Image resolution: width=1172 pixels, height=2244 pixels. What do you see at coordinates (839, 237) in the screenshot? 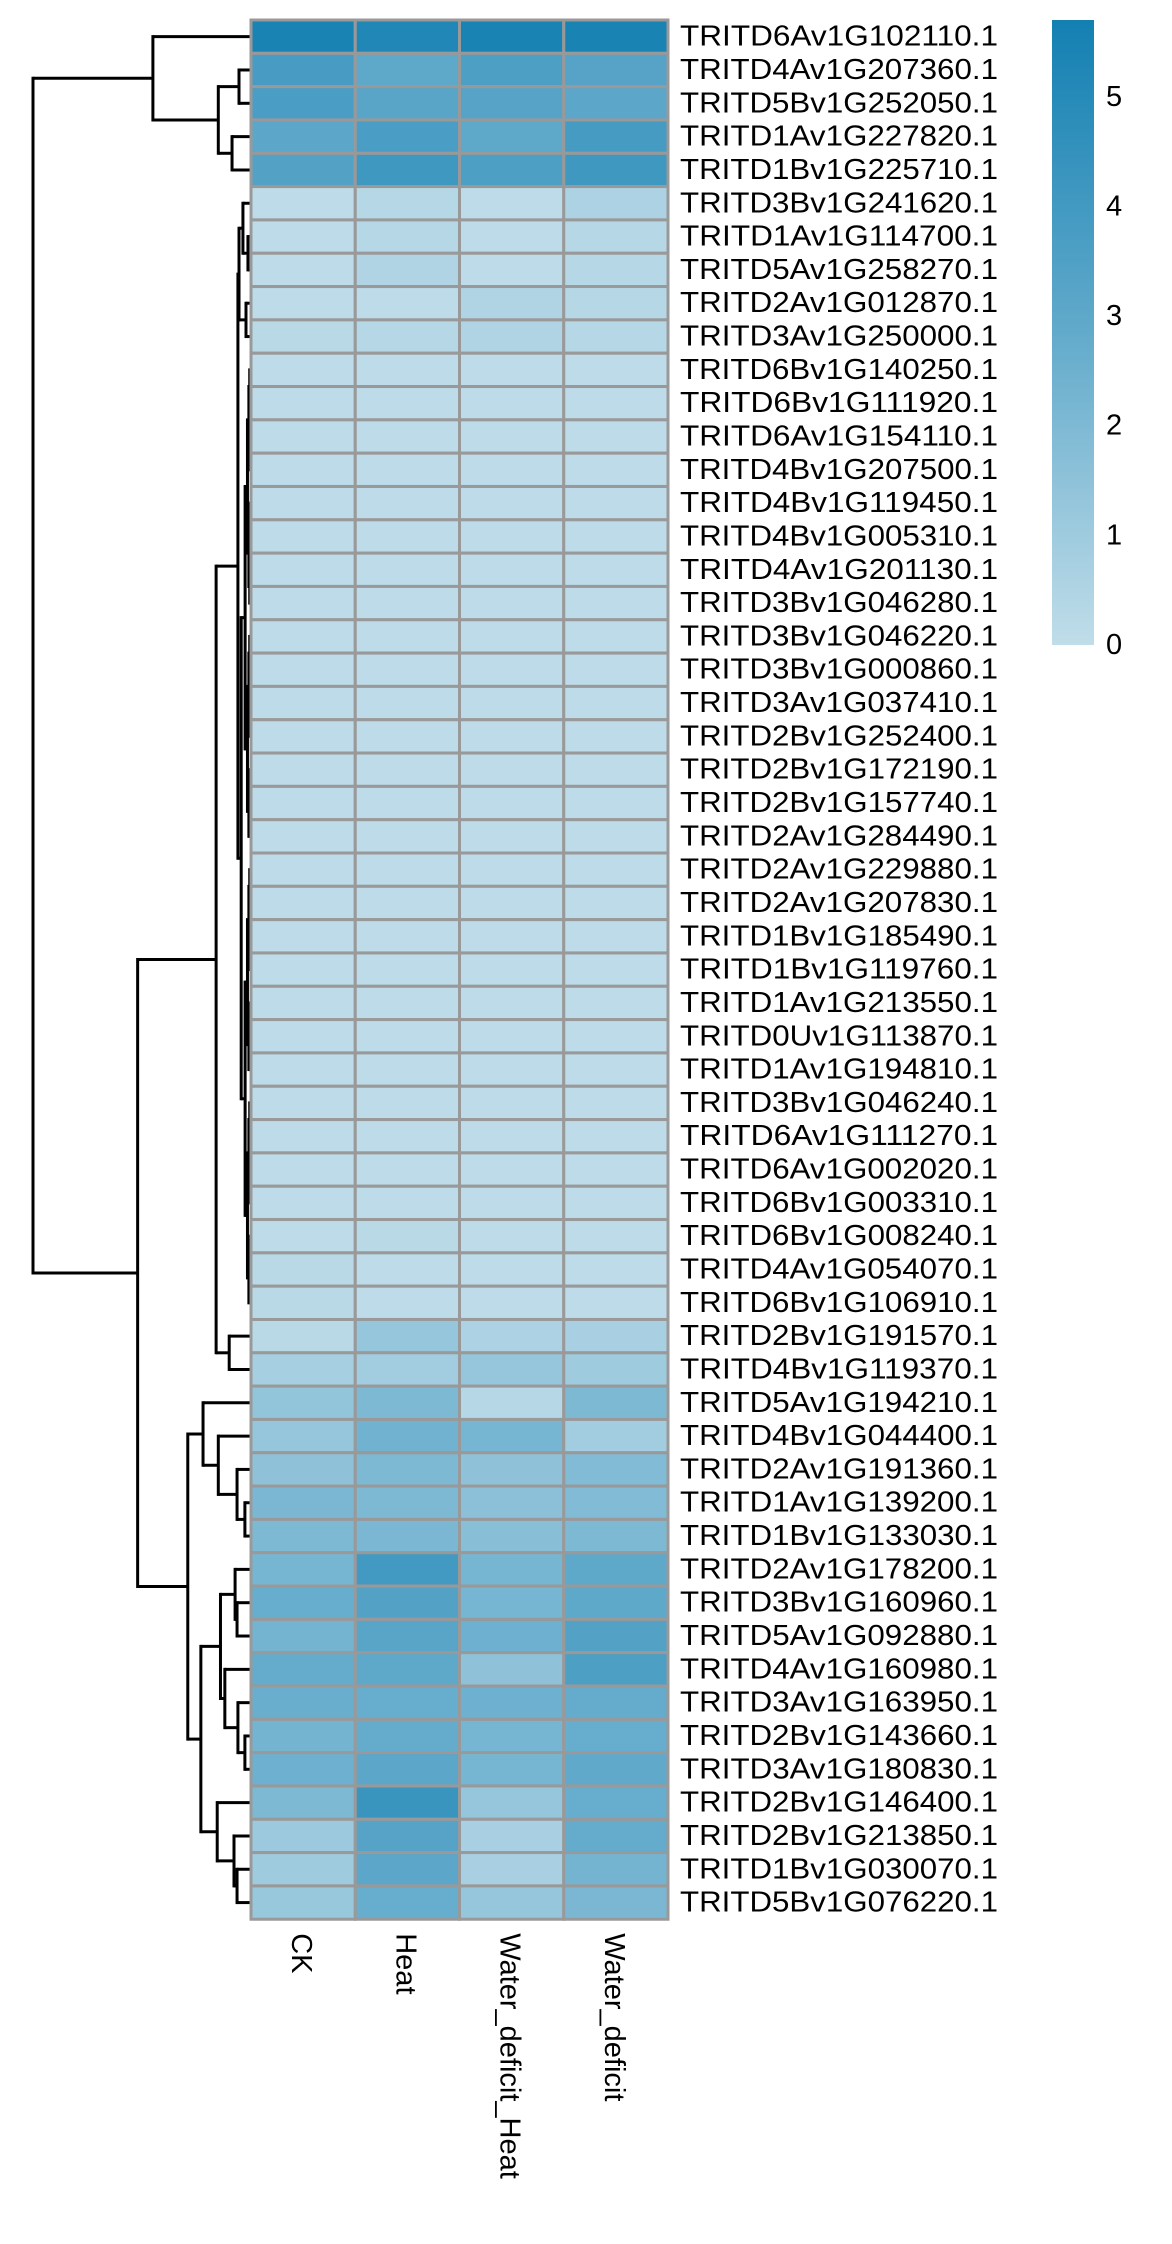
I see `row-label: TRITD1Av1G114700.1` at bounding box center [839, 237].